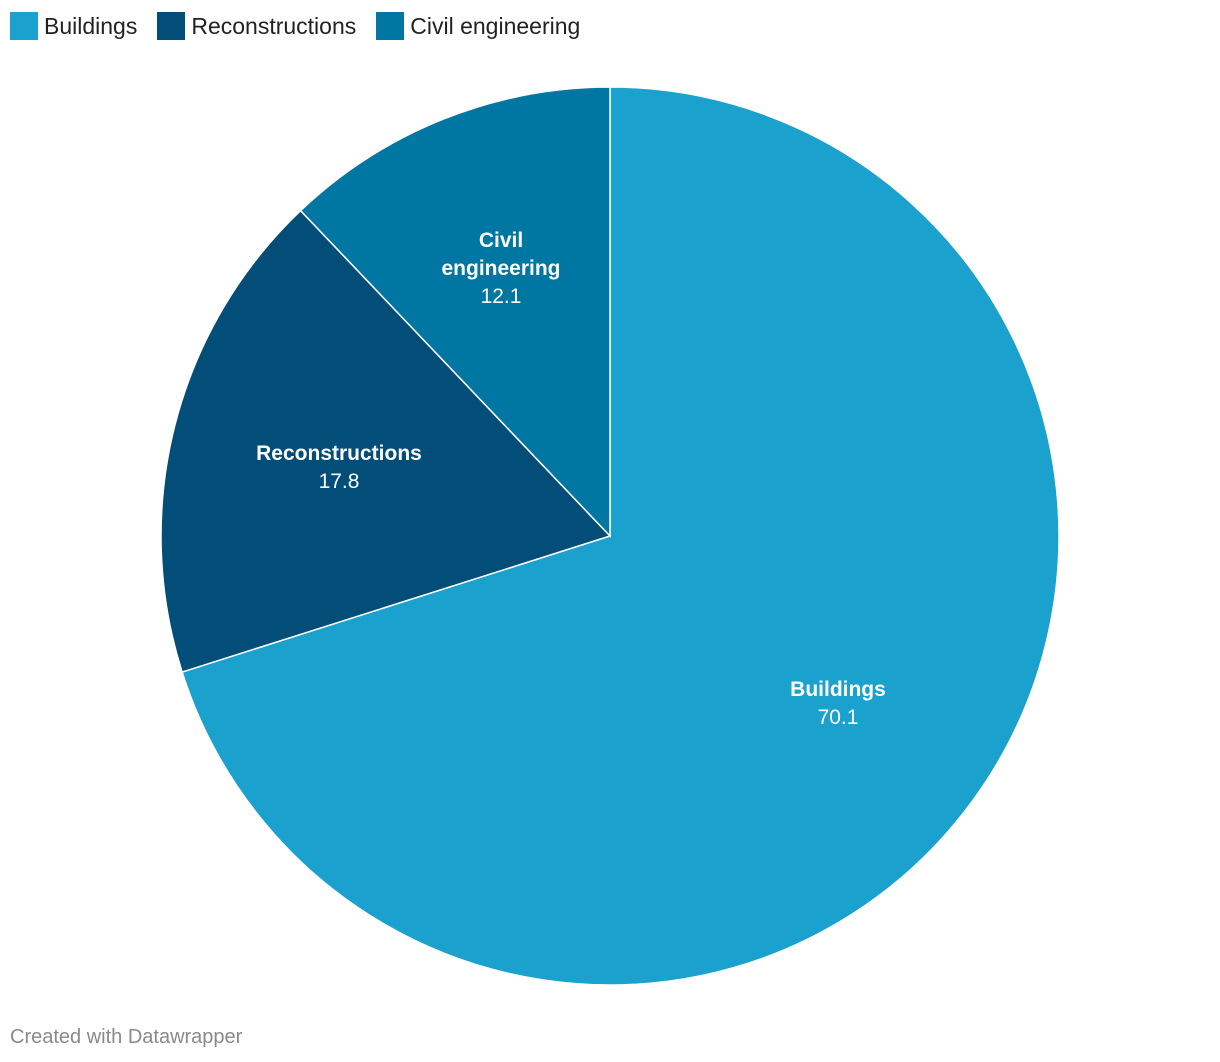  I want to click on legend-item-civil-engineering: Civil engineering, so click(478, 26).